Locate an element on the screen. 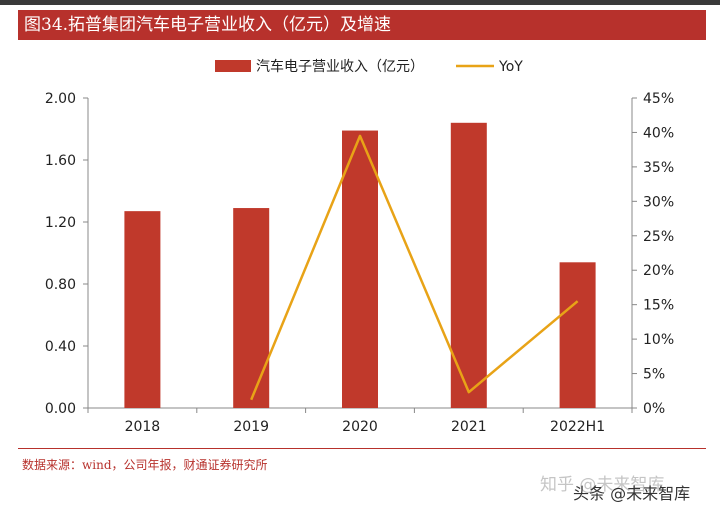  watermark-toutiao: 头条 @未来智库 is located at coordinates (632, 493).